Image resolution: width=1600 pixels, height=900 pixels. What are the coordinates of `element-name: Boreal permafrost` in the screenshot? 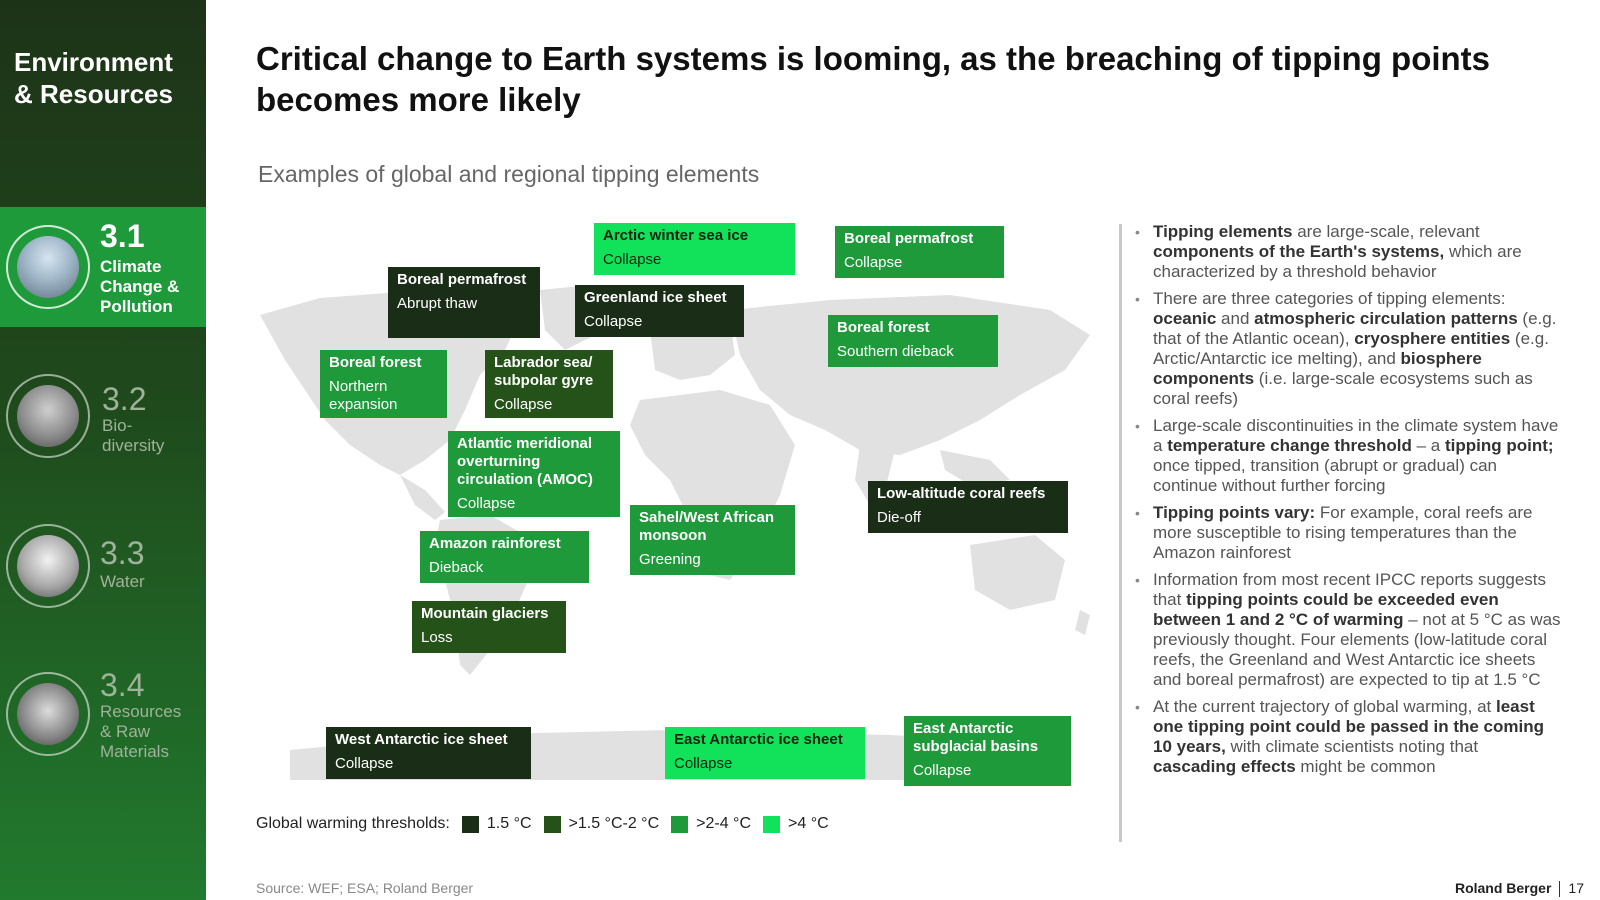 It's located at (909, 238).